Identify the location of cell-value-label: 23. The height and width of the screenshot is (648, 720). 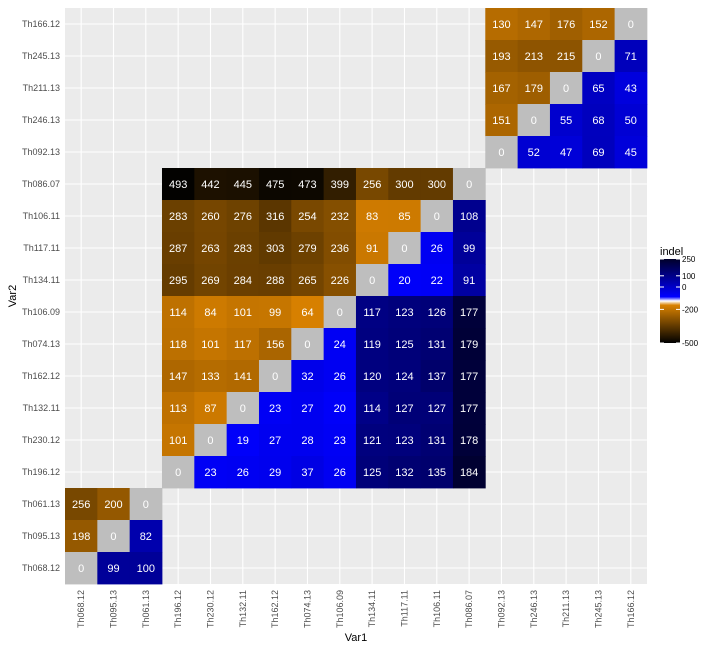
(275, 409).